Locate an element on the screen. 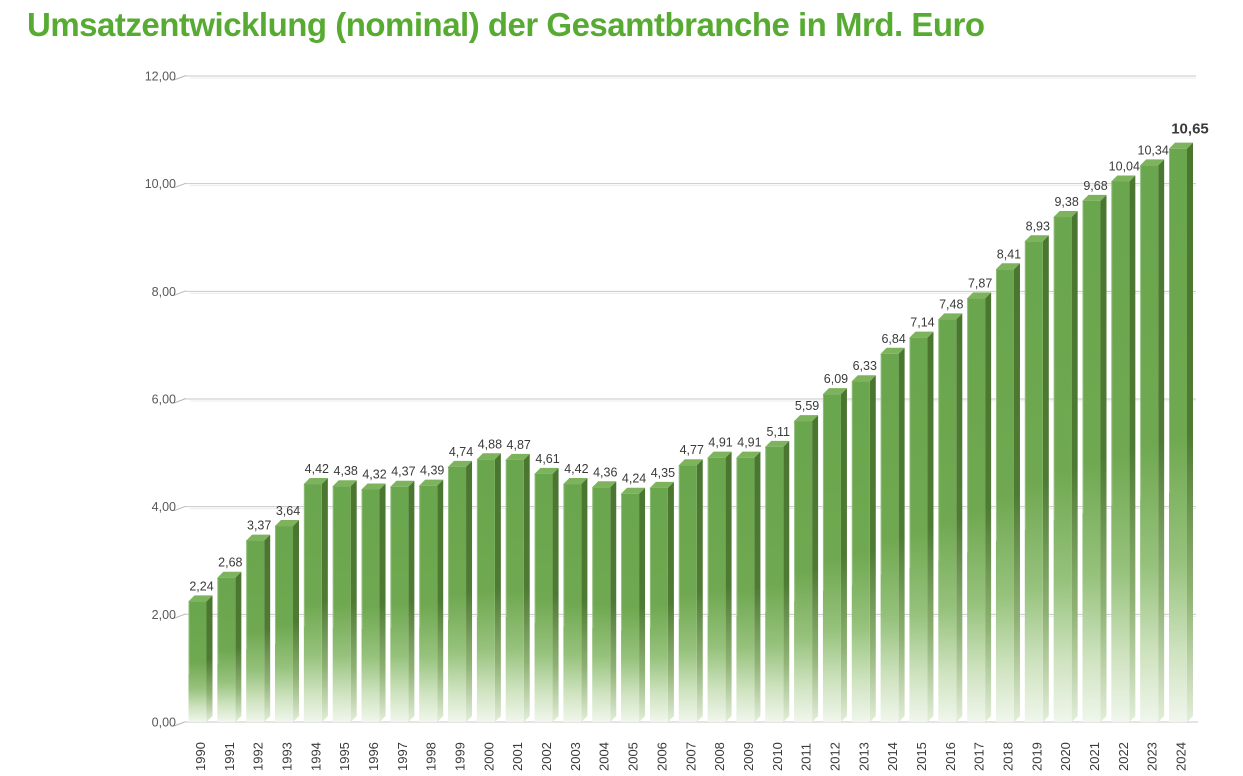  bar-value-label: 2,68 is located at coordinates (230, 563).